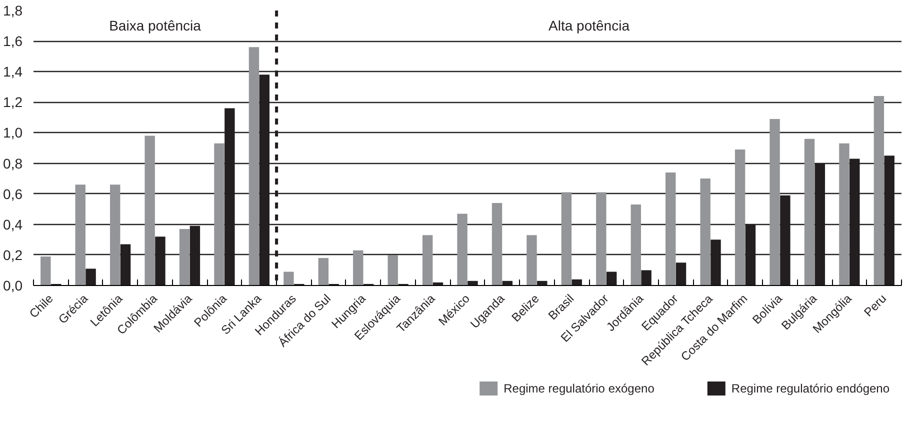 The image size is (920, 448). I want to click on legend-label: Regime regulatório endógeno, so click(810, 389).